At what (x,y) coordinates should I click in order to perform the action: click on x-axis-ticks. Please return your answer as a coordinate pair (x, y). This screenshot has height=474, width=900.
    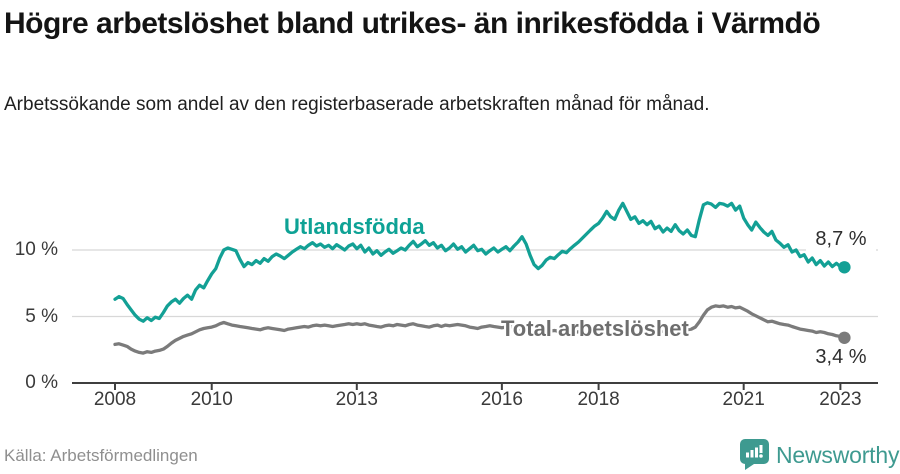
    Looking at the image, I should click on (478, 387).